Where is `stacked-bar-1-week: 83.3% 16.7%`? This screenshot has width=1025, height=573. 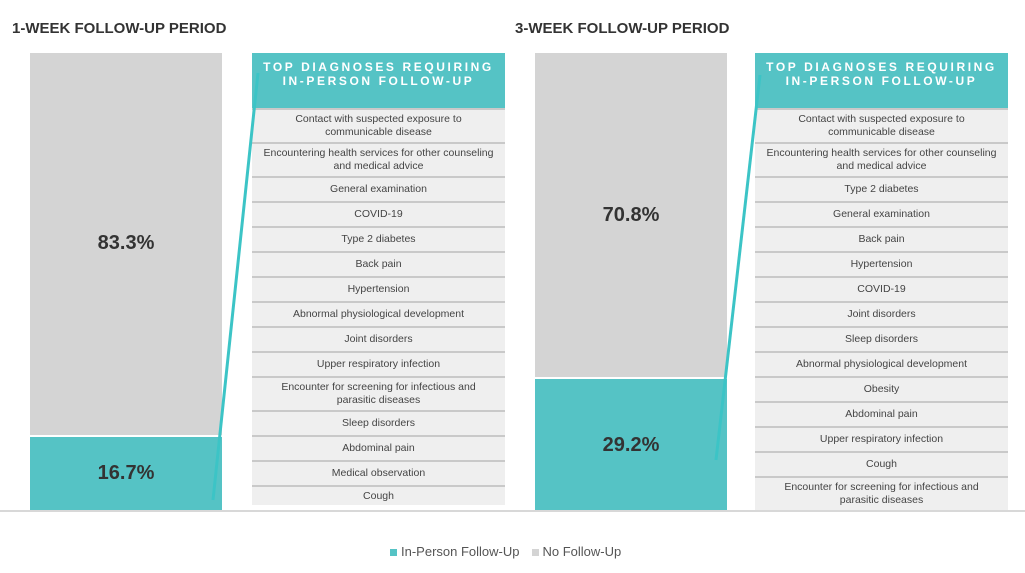
stacked-bar-1-week: 83.3% 16.7% is located at coordinates (126, 282).